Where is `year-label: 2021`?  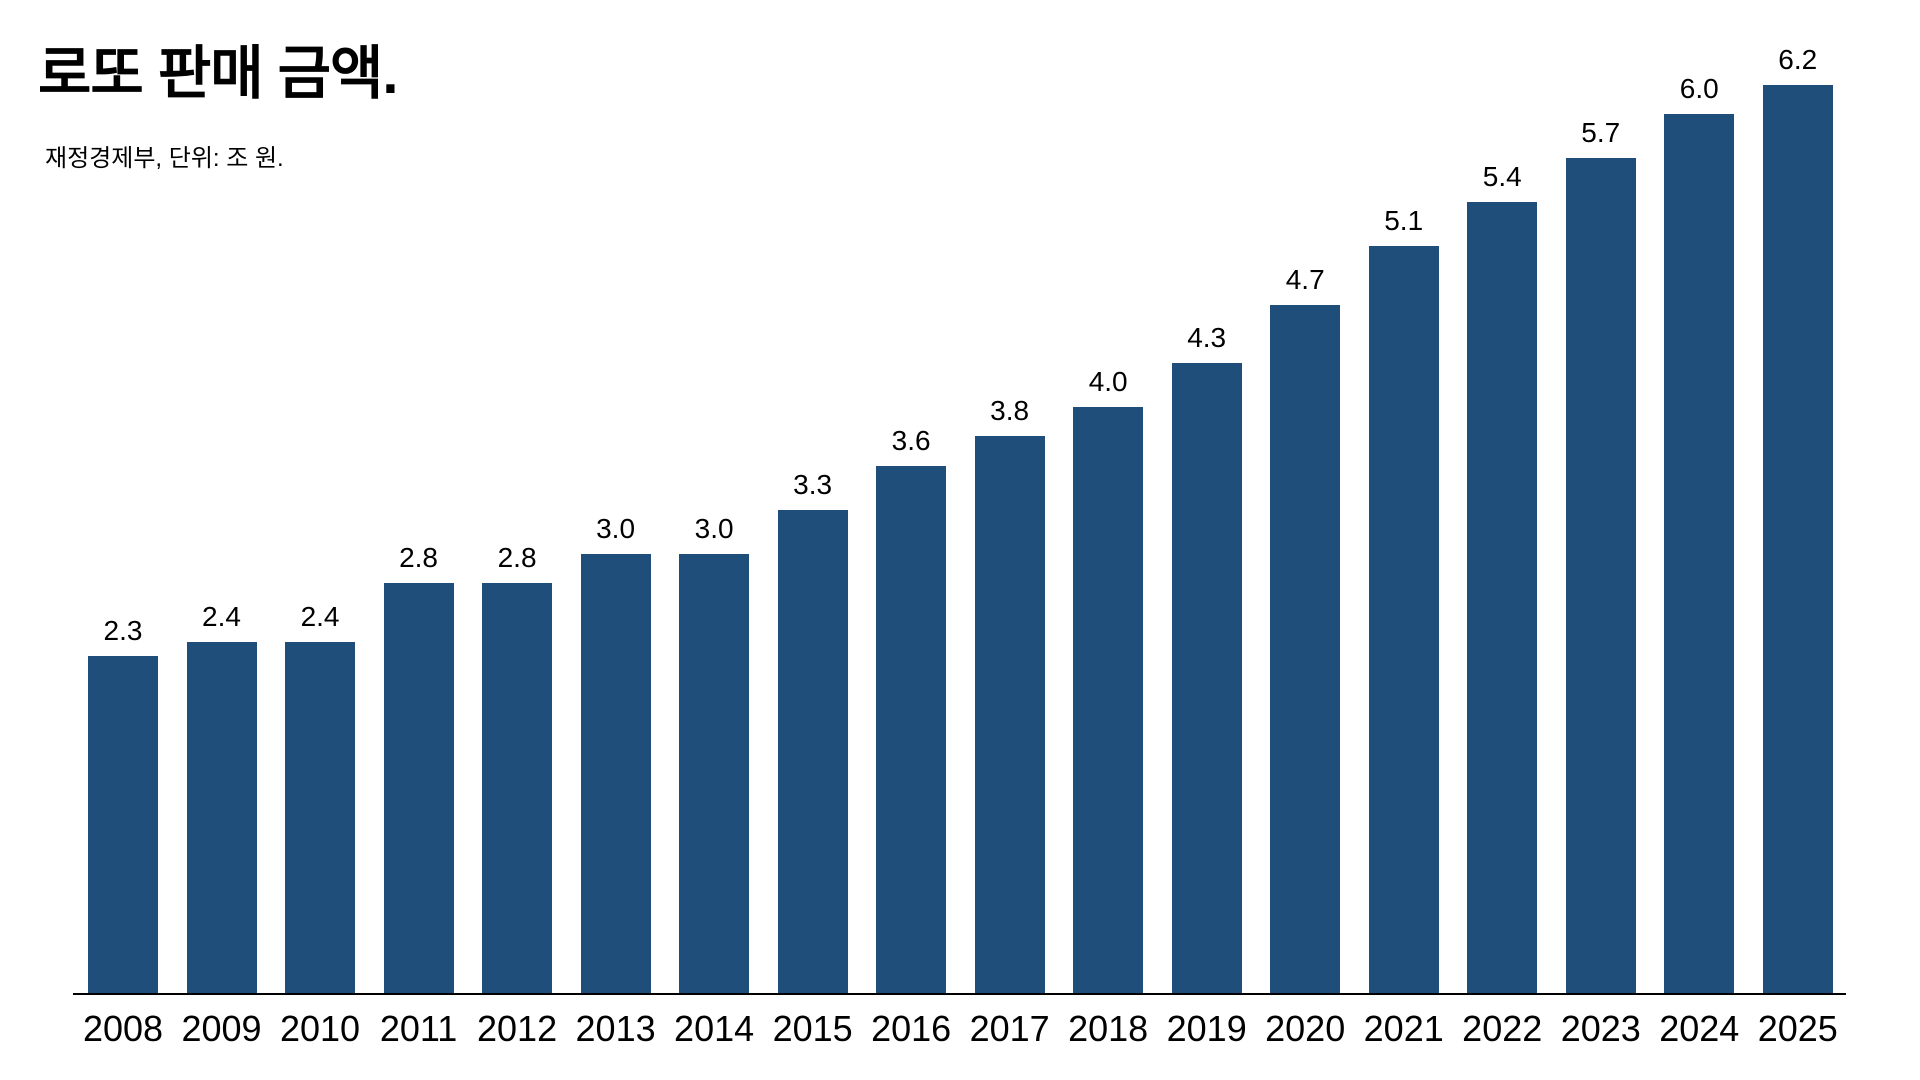
year-label: 2021 is located at coordinates (1403, 1028).